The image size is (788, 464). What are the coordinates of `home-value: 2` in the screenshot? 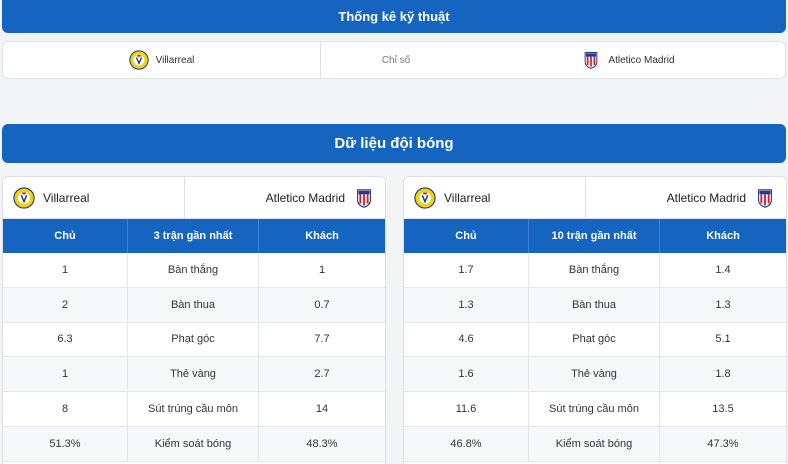 It's located at (65, 304).